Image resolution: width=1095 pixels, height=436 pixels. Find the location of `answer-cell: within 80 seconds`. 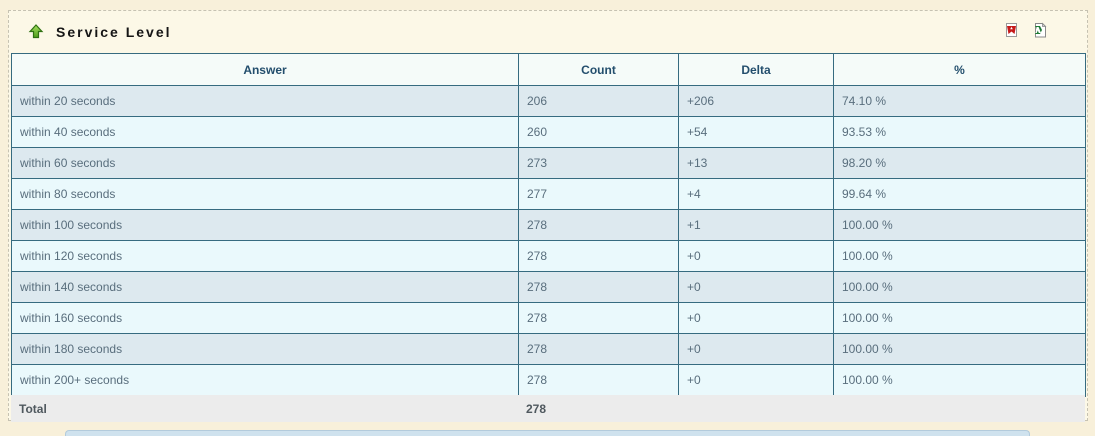

answer-cell: within 80 seconds is located at coordinates (265, 194).